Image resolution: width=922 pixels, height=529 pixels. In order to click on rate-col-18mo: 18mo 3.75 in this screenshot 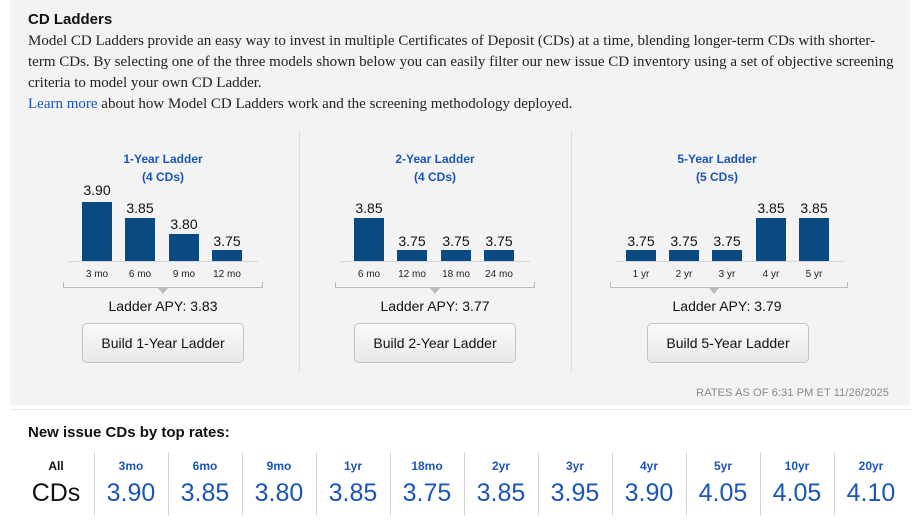, I will do `click(427, 484)`.